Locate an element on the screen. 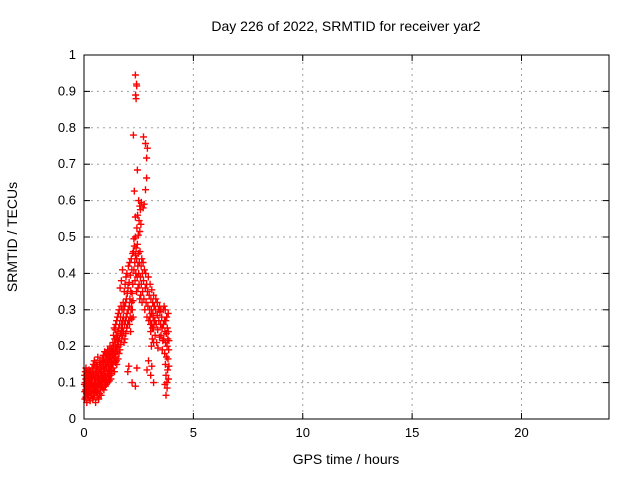 This screenshot has height=480, width=640. x-tick-label: 0 is located at coordinates (83, 432).